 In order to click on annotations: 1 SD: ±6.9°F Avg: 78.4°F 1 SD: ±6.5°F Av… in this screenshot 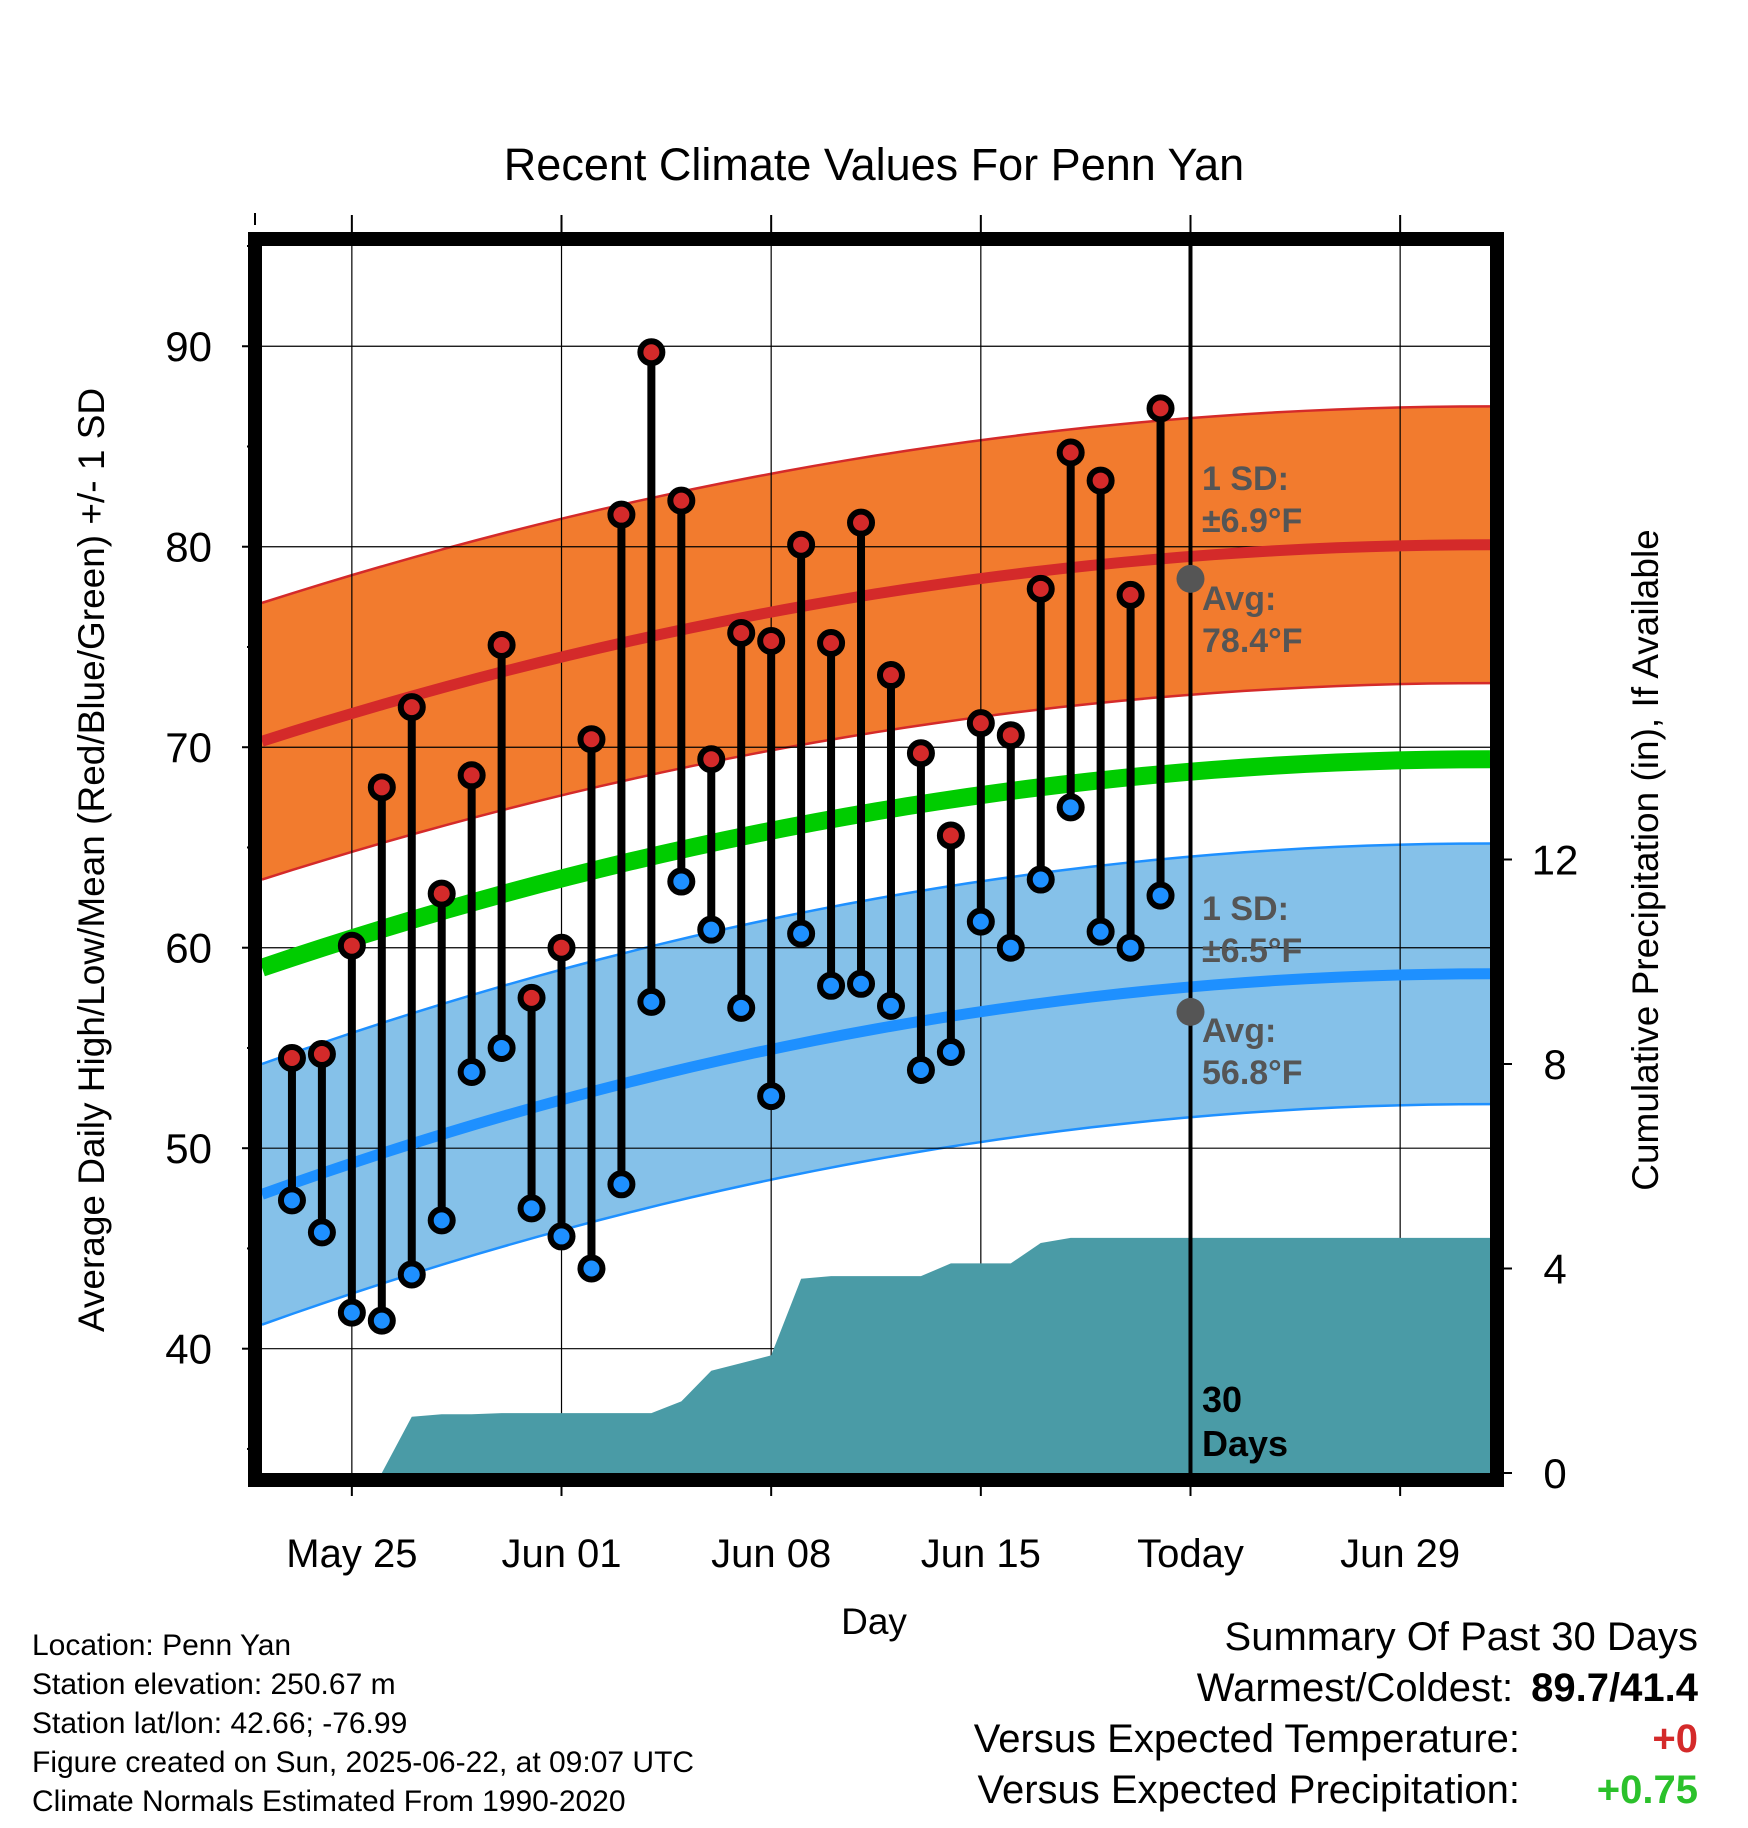, I will do `click(1252, 962)`.